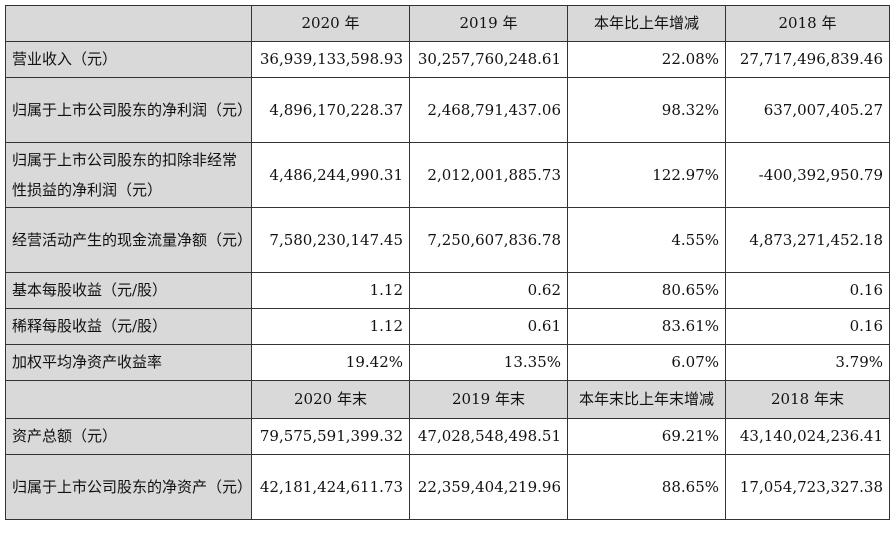 Image resolution: width=896 pixels, height=533 pixels. Describe the element at coordinates (646, 399) in the screenshot. I see `column-header: 本年末比上年末增减` at that location.